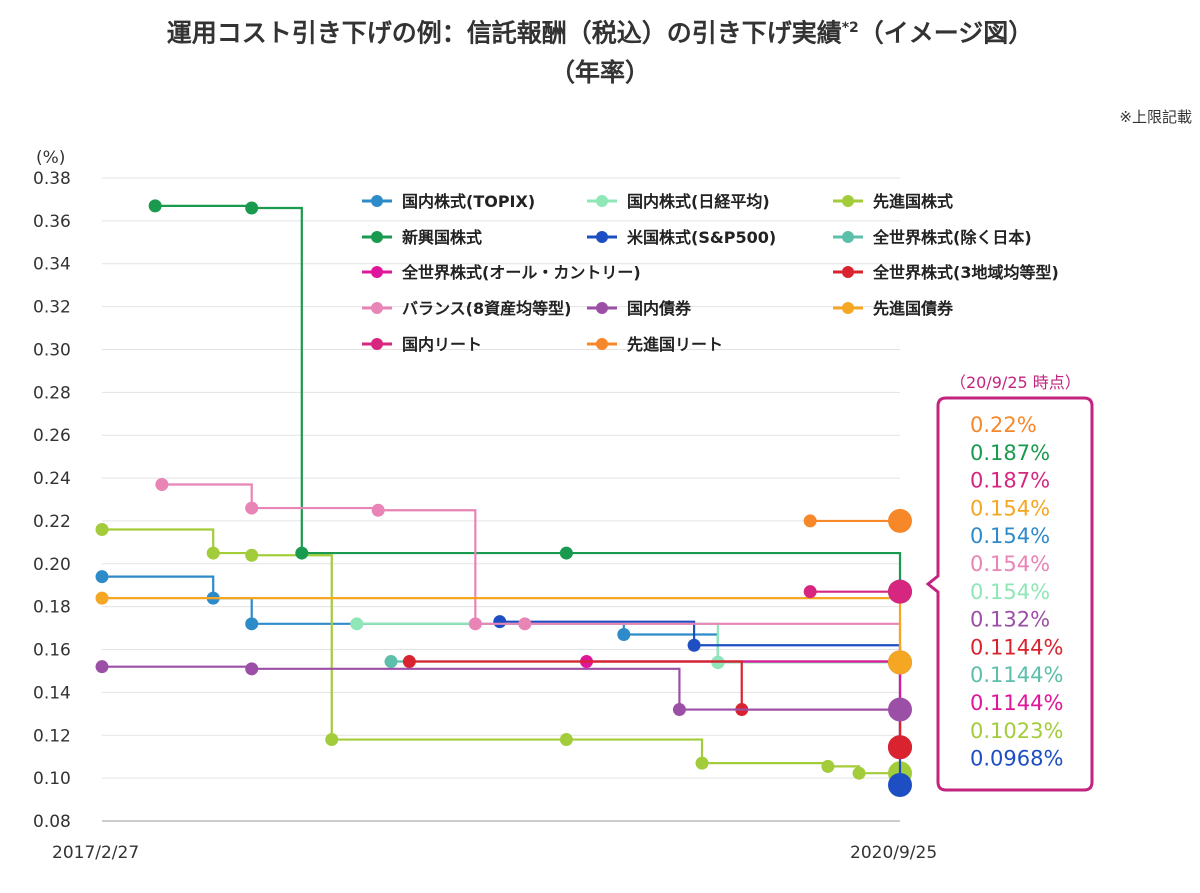 The height and width of the screenshot is (893, 1200). I want to click on chart-title-suffix: （イメージ図）, so click(946, 33).